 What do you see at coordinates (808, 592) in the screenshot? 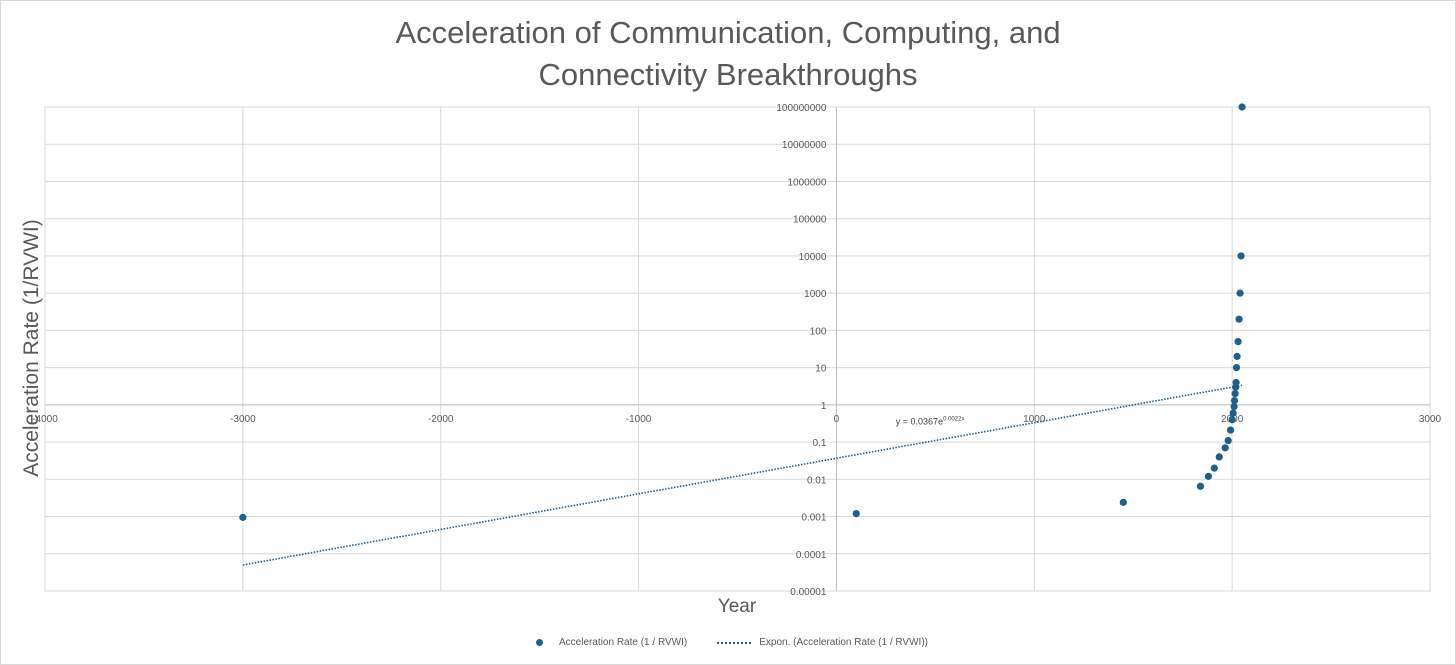
I see `y-tick-label: 0.00001` at bounding box center [808, 592].